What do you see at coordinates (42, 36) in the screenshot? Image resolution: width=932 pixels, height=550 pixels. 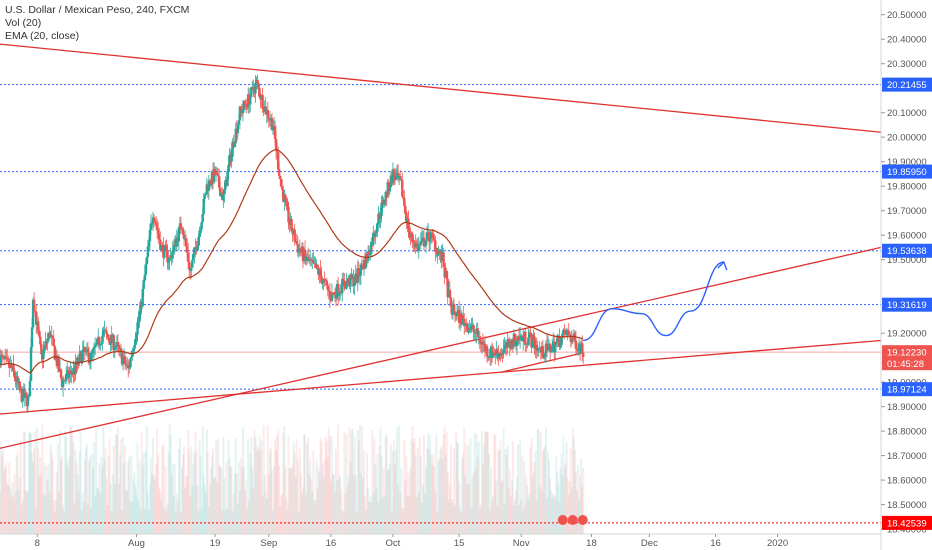 I see `ema-indicator-label: EMA (20, close)` at bounding box center [42, 36].